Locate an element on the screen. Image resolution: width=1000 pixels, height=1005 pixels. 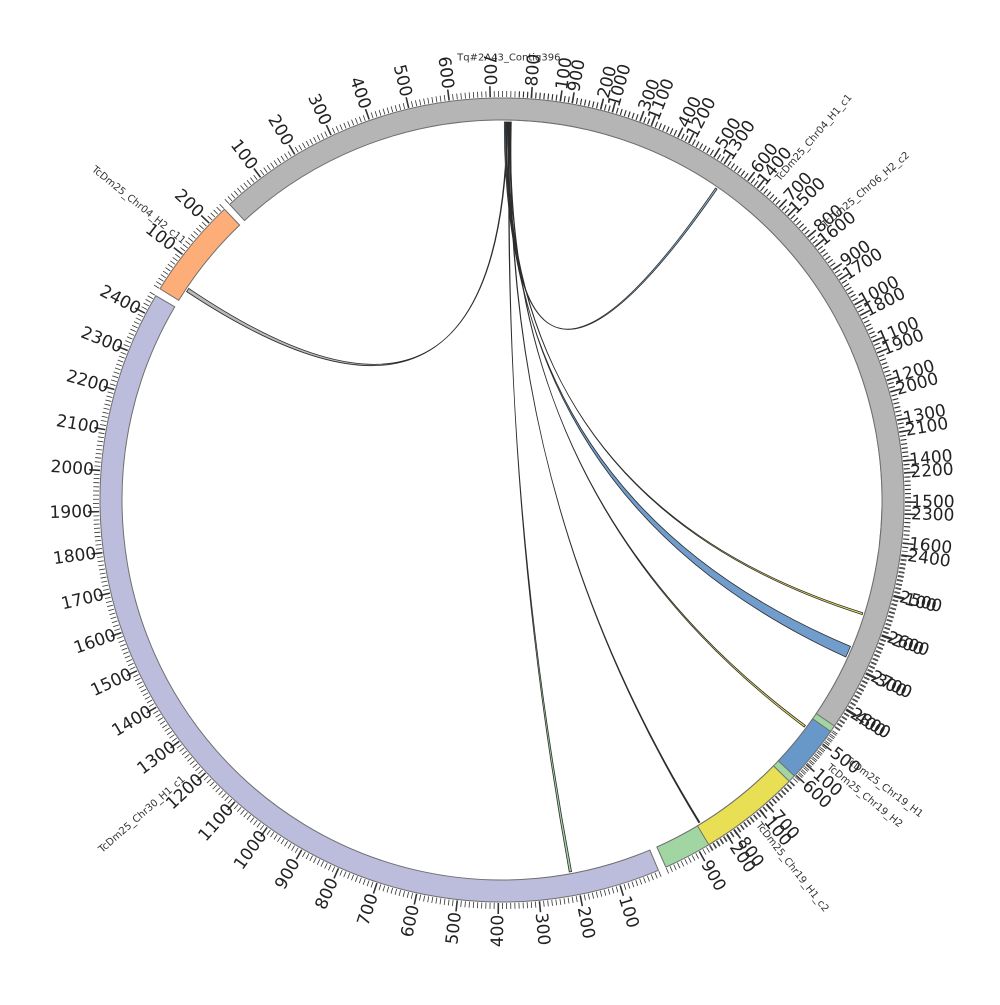
tick-label: 2800 is located at coordinates (870, 724).